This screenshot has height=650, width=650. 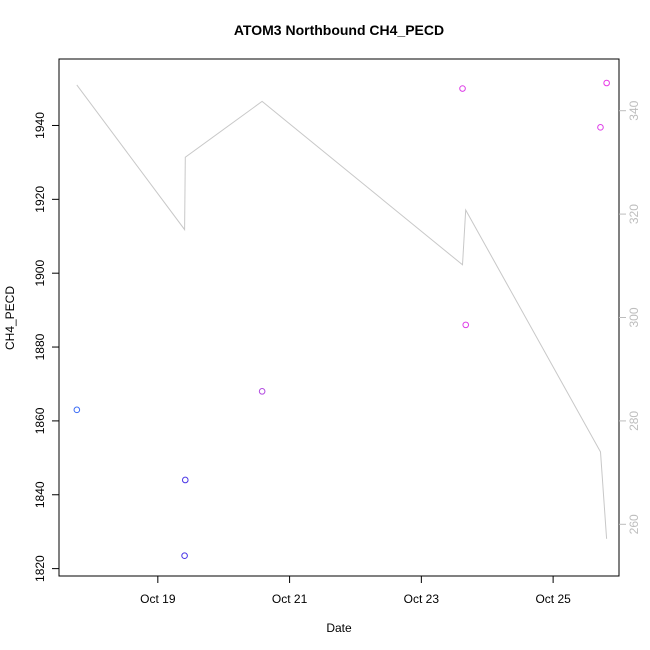 I want to click on right-y-tick-label: 320, so click(x=634, y=214).